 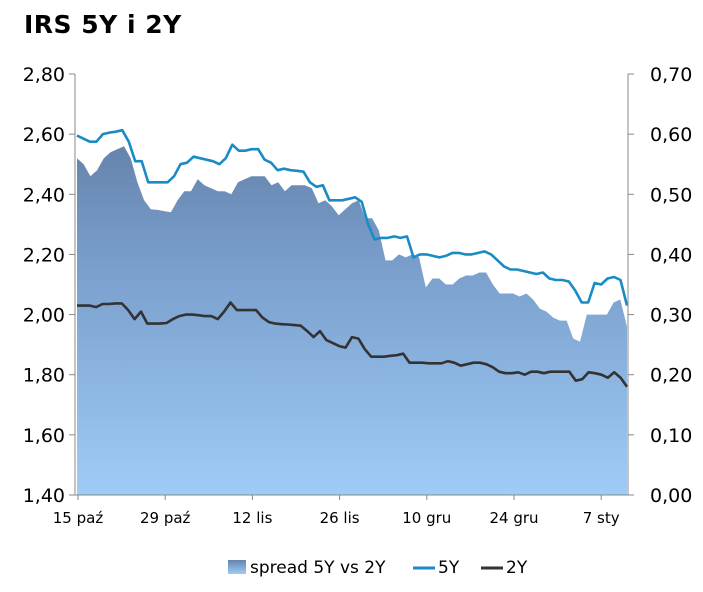 What do you see at coordinates (671, 436) in the screenshot?
I see `right-axis-tick-label: 0,10` at bounding box center [671, 436].